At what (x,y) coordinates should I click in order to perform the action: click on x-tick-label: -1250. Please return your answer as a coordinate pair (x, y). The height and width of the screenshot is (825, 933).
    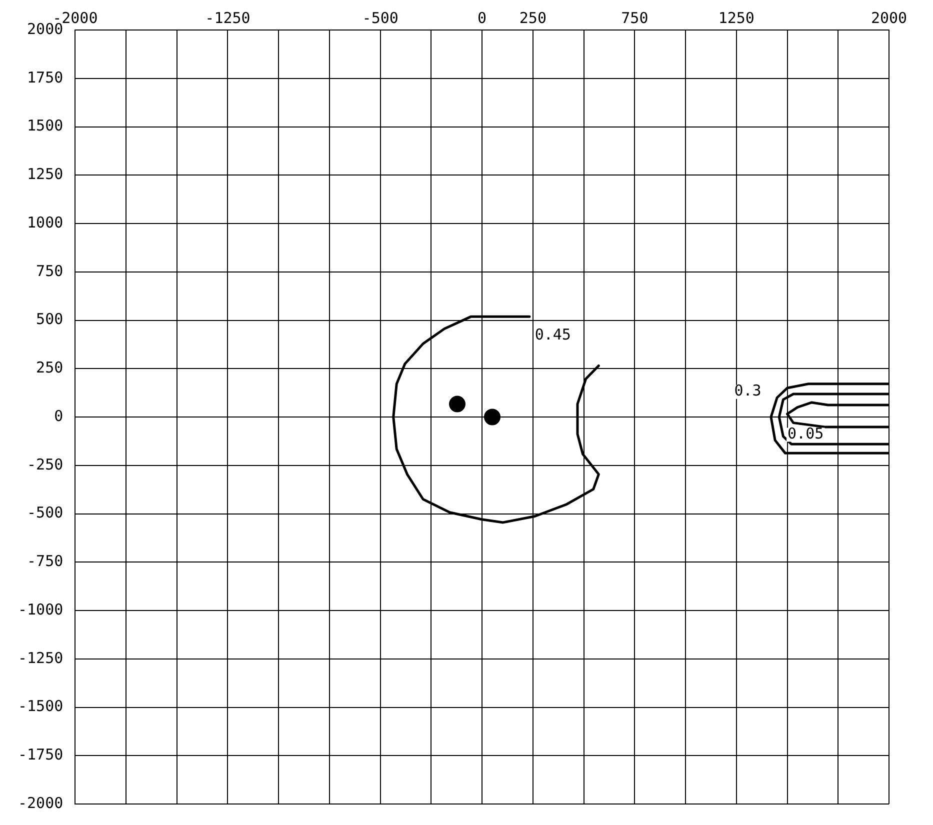
    Looking at the image, I should click on (227, 17).